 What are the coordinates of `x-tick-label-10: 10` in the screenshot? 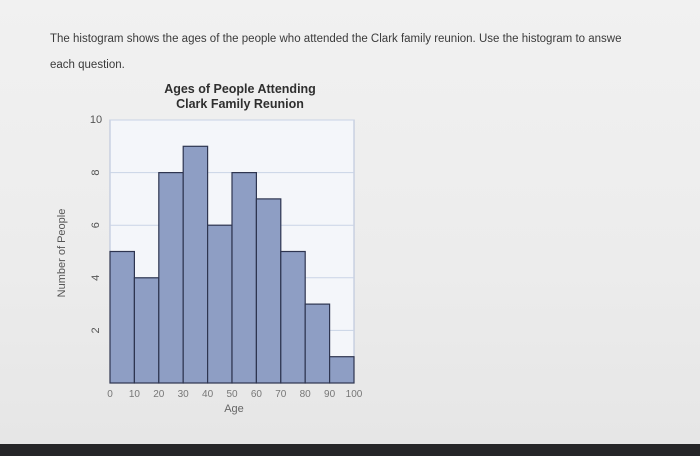 It's located at (135, 394).